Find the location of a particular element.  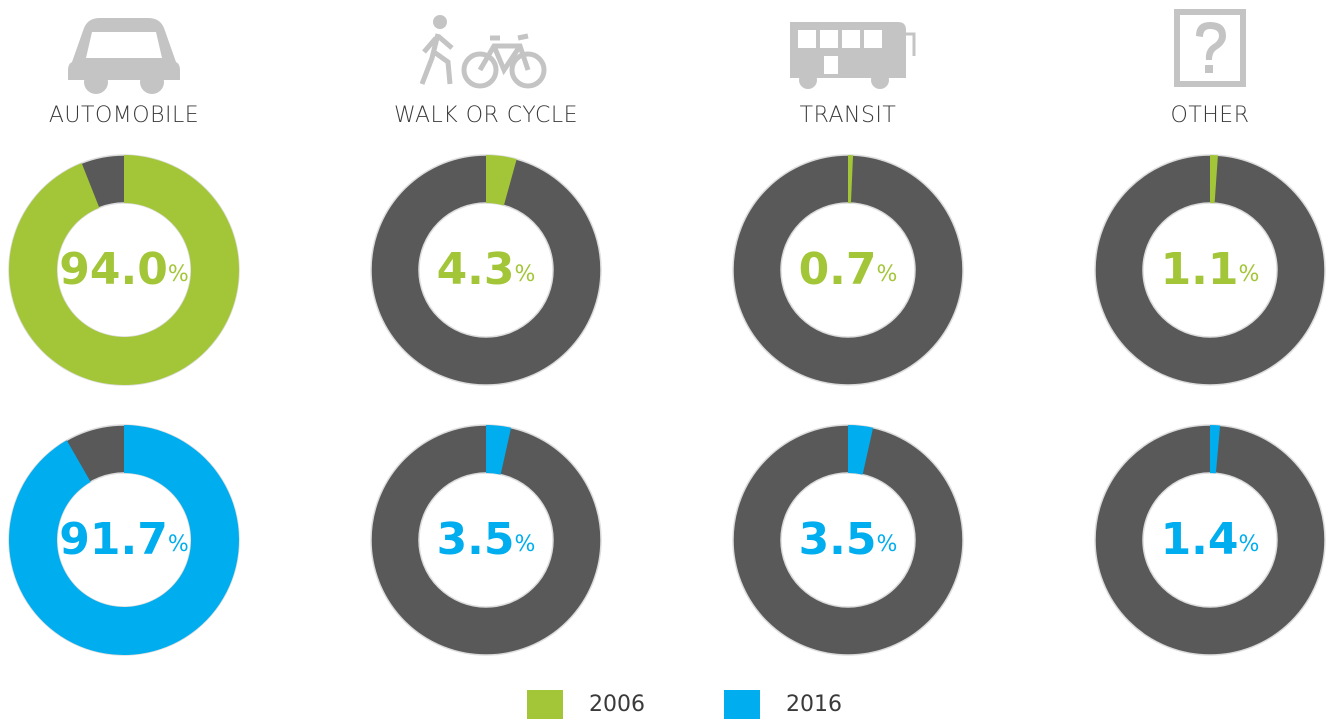

value-label: 1.1% is located at coordinates (1210, 269).